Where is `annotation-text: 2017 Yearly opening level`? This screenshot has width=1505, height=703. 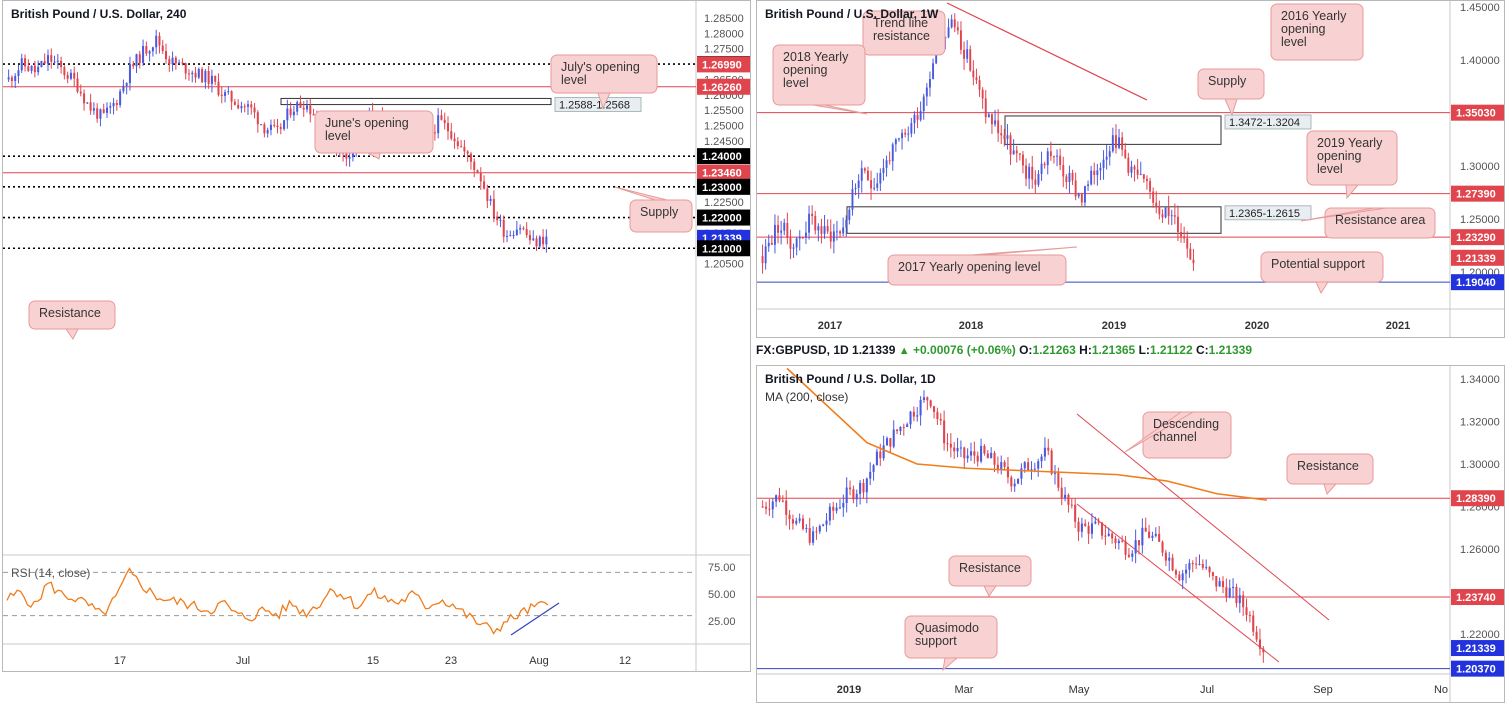 annotation-text: 2017 Yearly opening level is located at coordinates (969, 267).